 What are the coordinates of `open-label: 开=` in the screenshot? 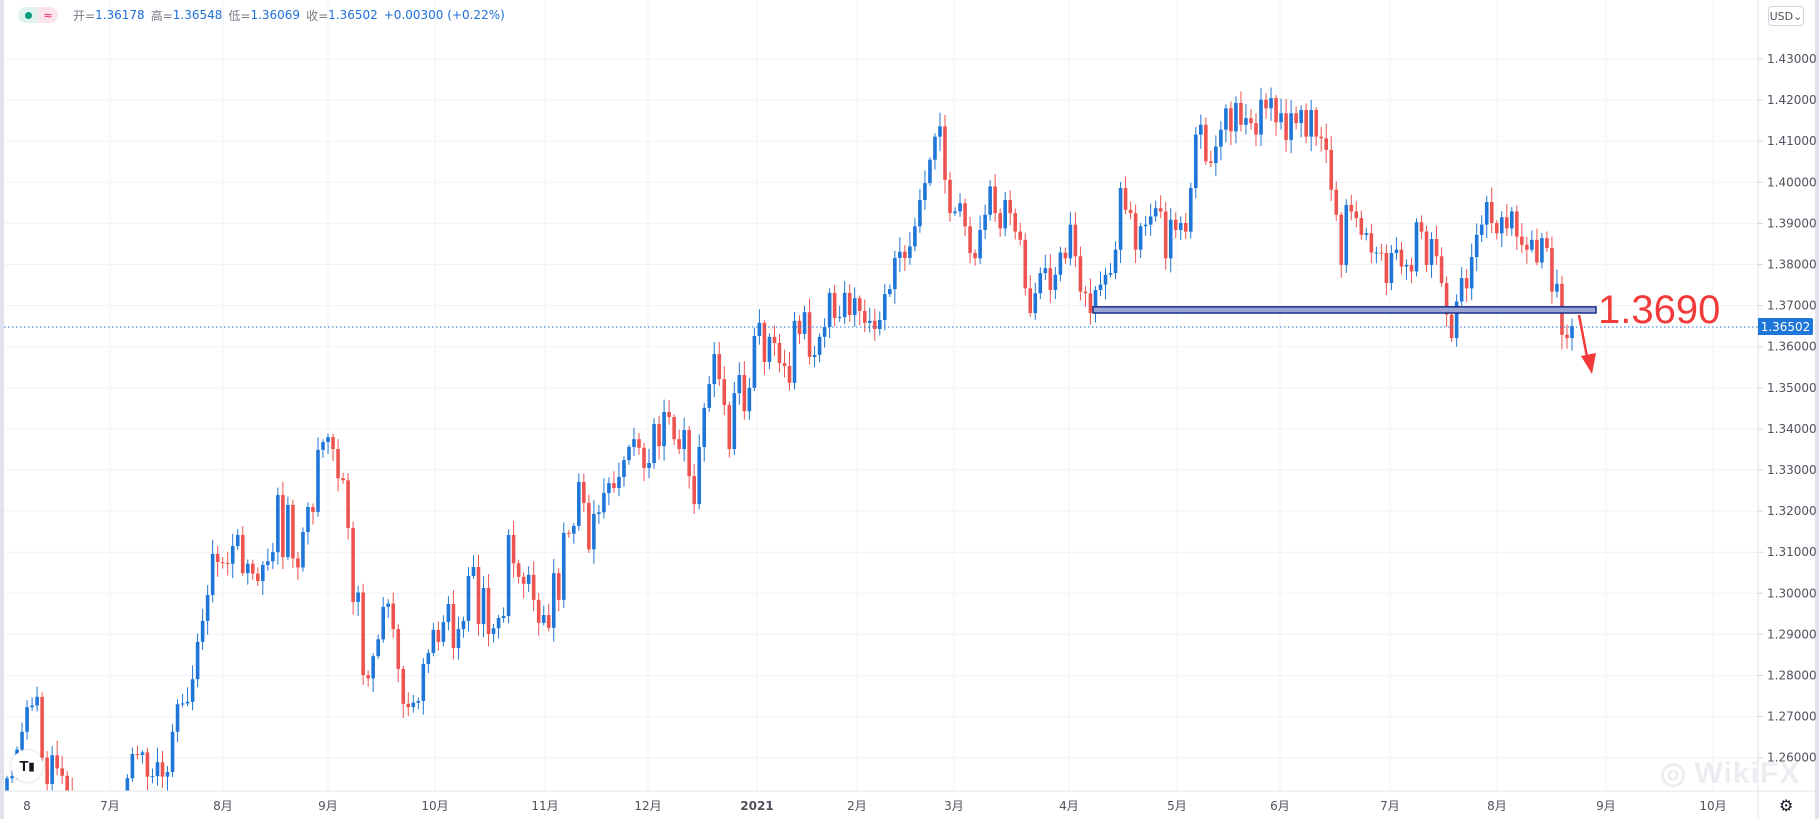 It's located at (84, 15).